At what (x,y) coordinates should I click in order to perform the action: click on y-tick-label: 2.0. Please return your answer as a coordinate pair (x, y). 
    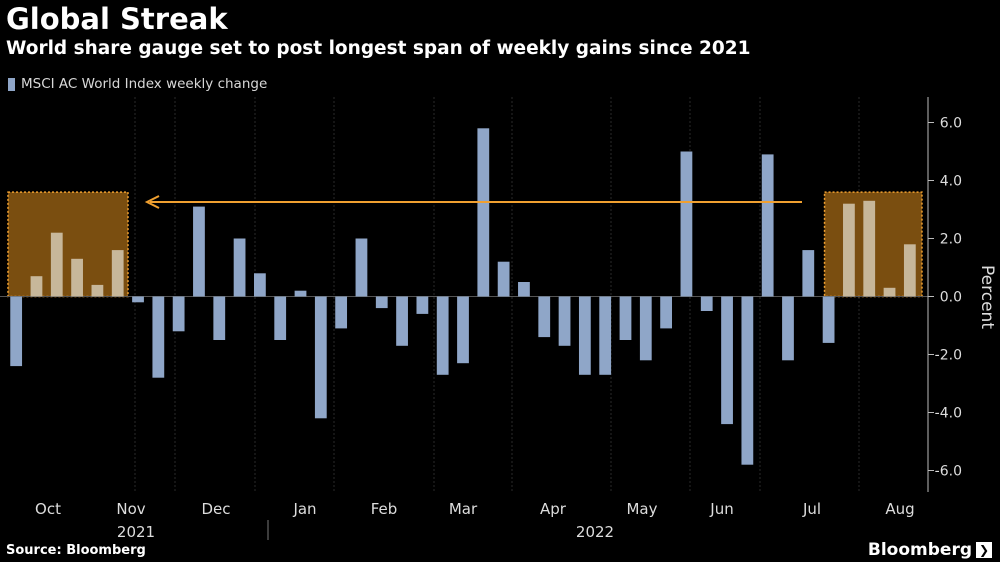
    Looking at the image, I should click on (951, 240).